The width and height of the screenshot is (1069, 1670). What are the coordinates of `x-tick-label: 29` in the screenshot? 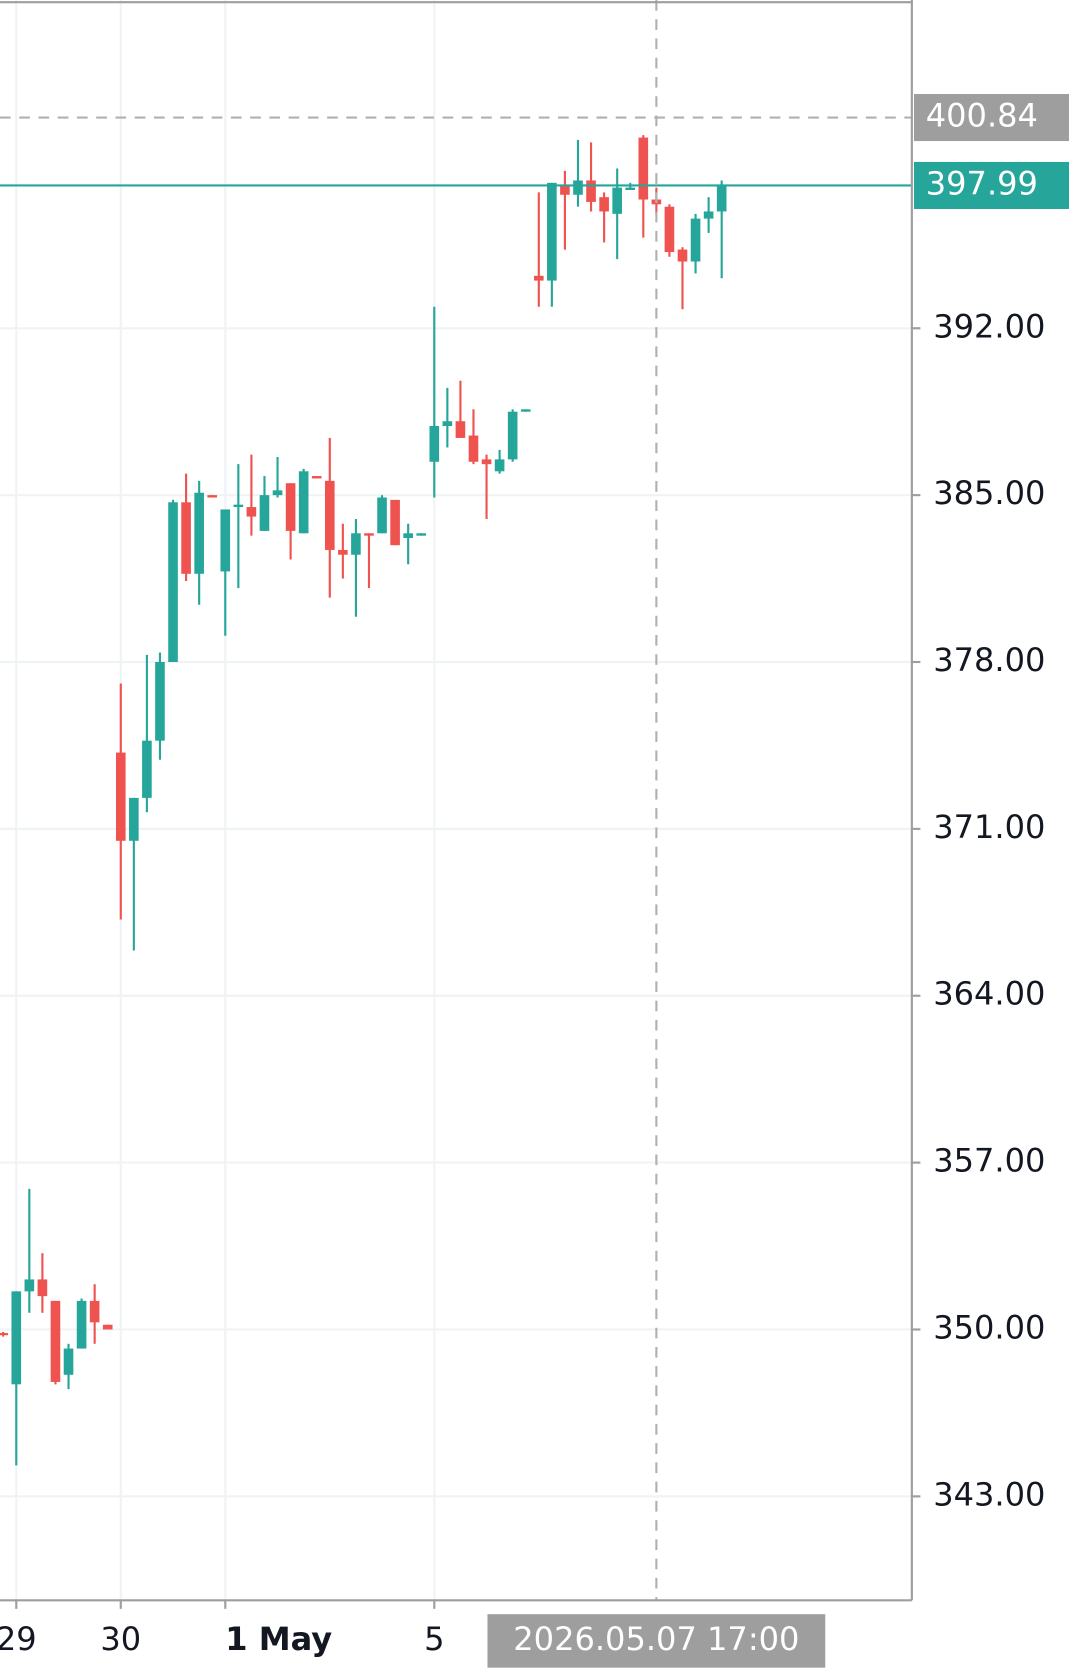 It's located at (18, 1639).